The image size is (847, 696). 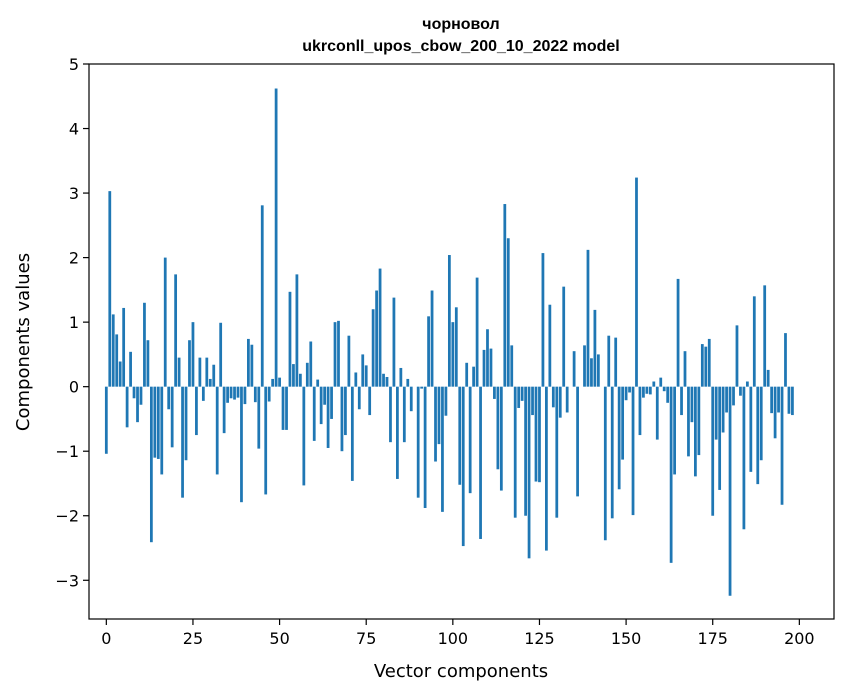 I want to click on x-tick-label: 0, so click(x=106, y=638).